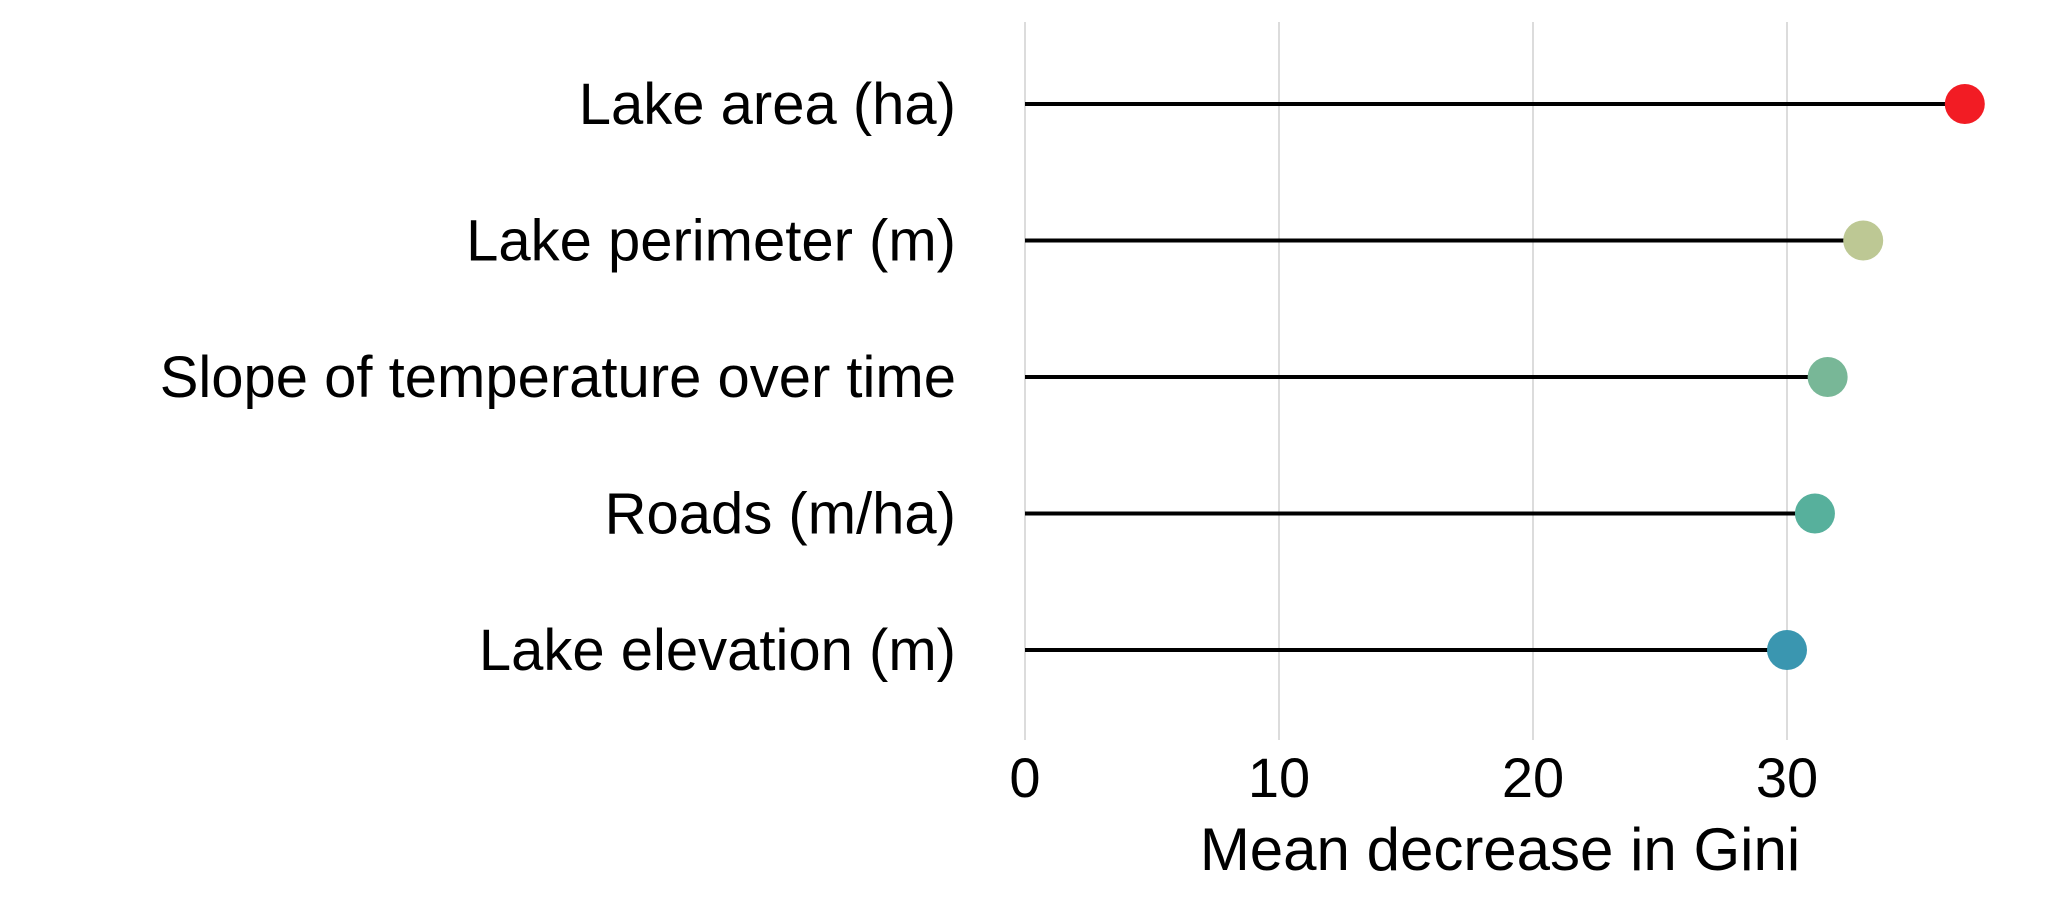 This screenshot has width=2070, height=900. Describe the element at coordinates (767, 104) in the screenshot. I see `y-category-label: Lake area (ha)` at that location.